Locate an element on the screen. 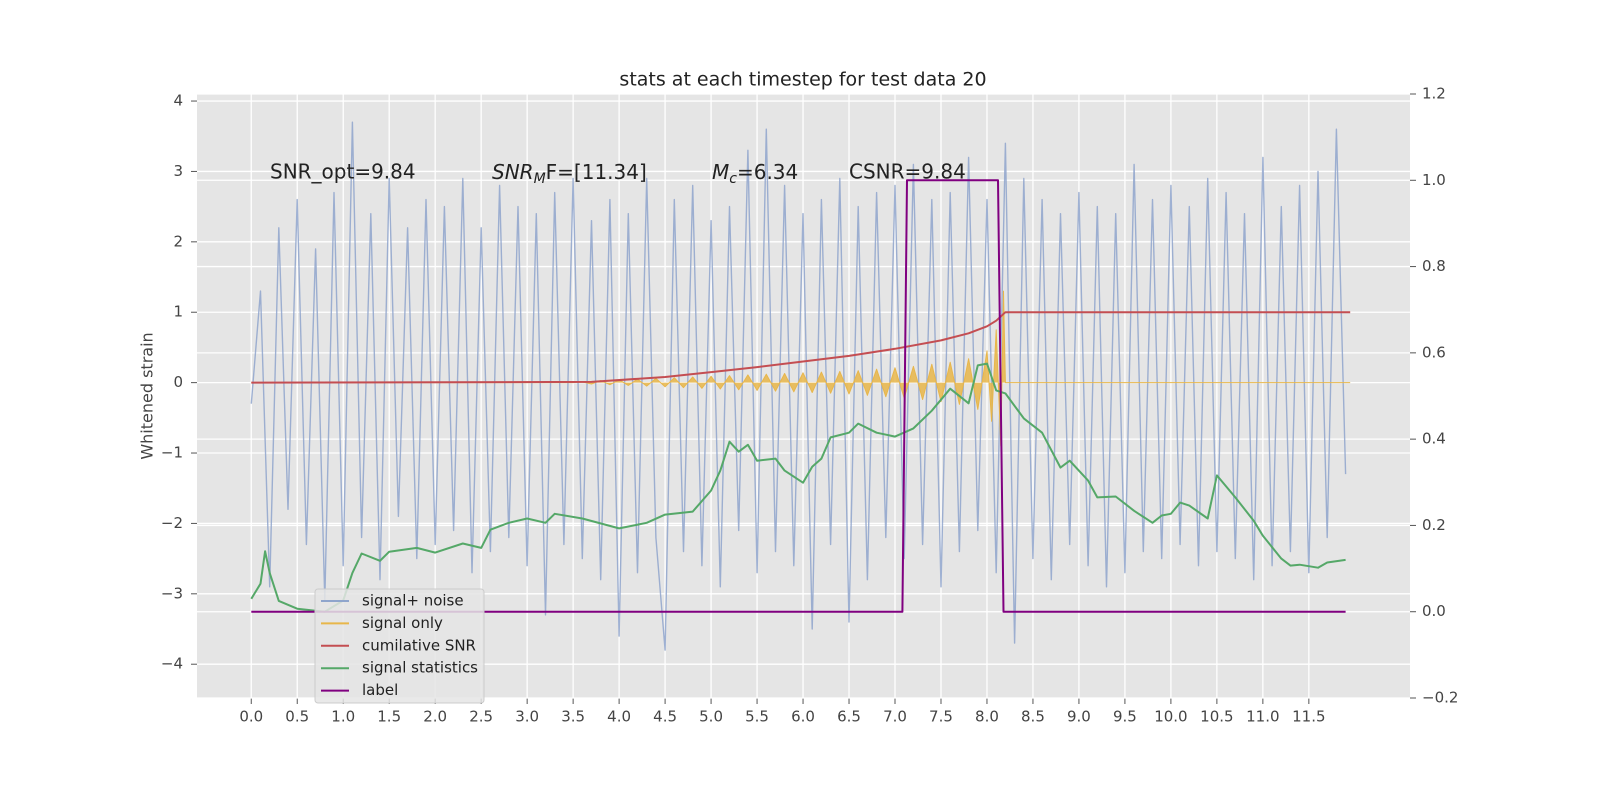 Image resolution: width=1600 pixels, height=804 pixels. x-tick-label: 10.0 is located at coordinates (1170, 717).